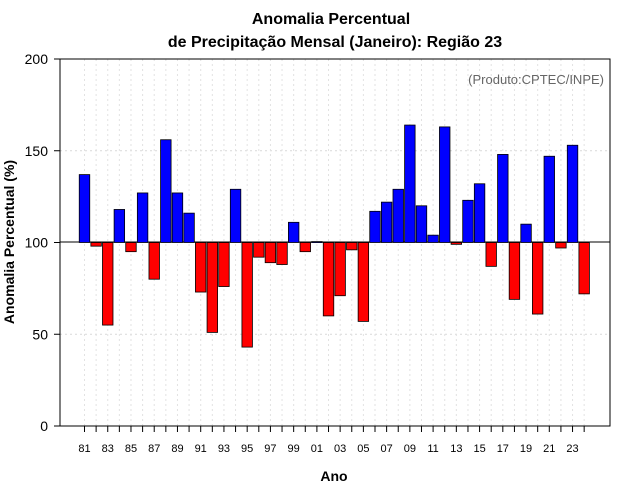 Image resolution: width=640 pixels, height=500 pixels. I want to click on x-tick-label: 23, so click(572, 449).